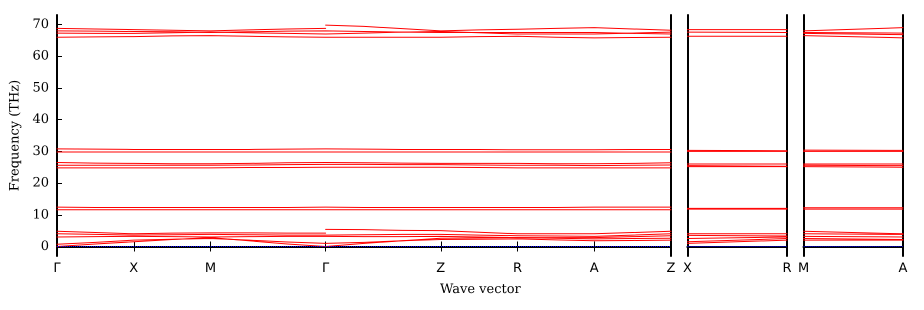 The image size is (924, 310). Describe the element at coordinates (40, 88) in the screenshot. I see `y-tick-label: 50` at that location.